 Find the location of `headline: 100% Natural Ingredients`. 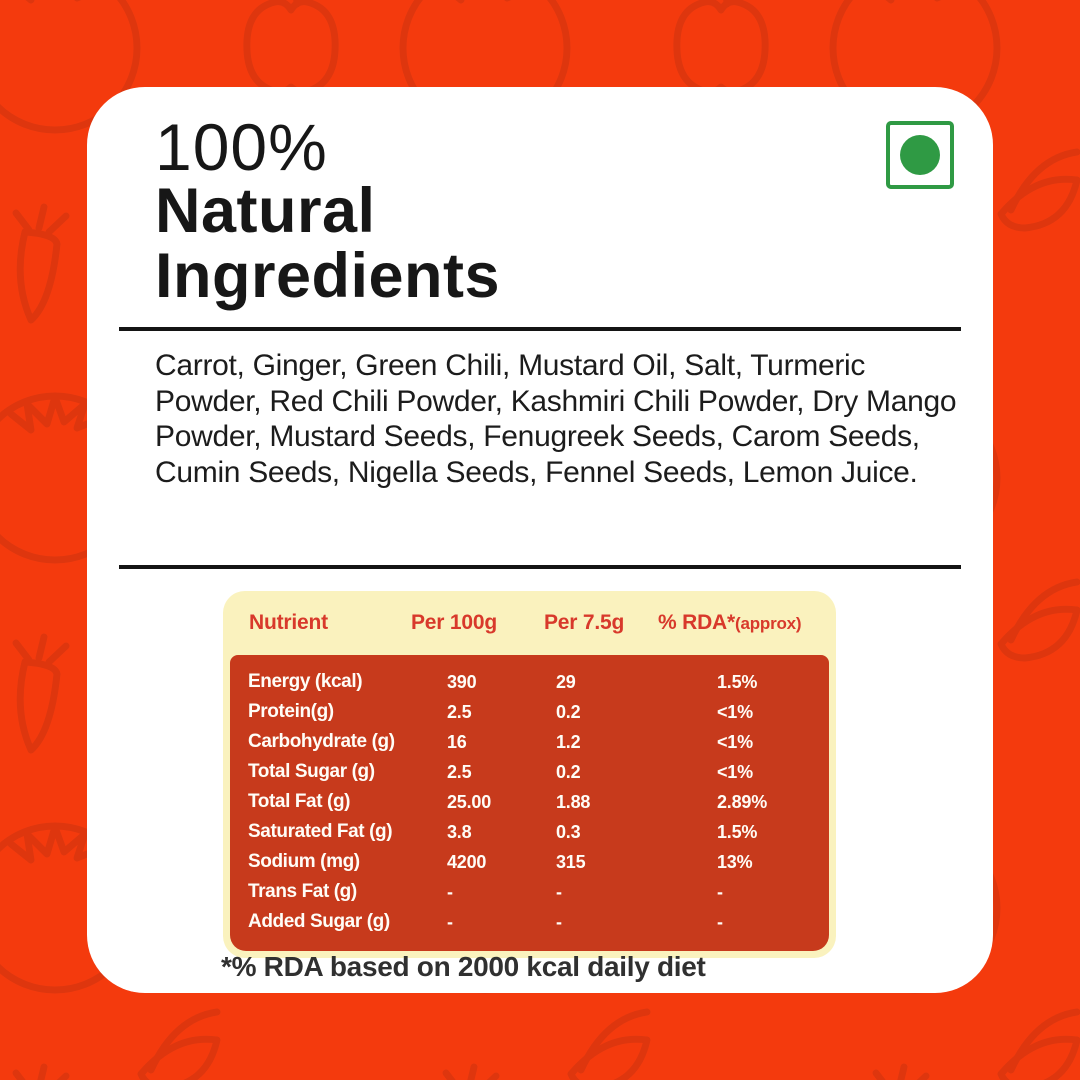

headline: 100% Natural Ingredients is located at coordinates (328, 210).